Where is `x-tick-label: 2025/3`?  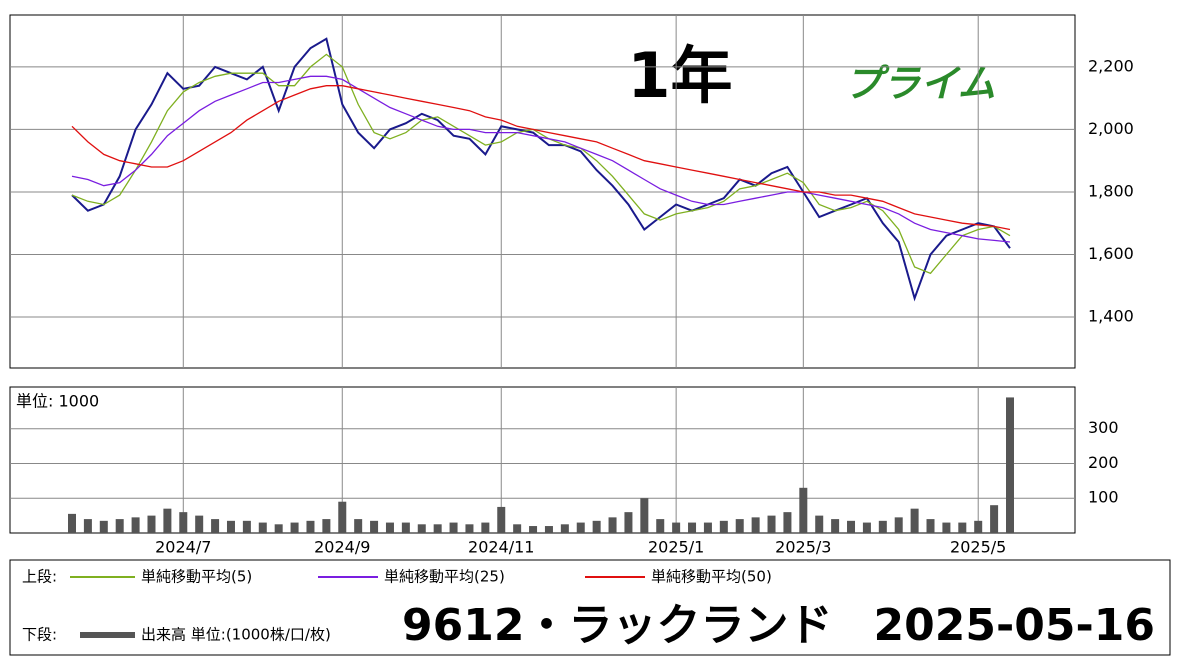
x-tick-label: 2025/3 is located at coordinates (803, 547).